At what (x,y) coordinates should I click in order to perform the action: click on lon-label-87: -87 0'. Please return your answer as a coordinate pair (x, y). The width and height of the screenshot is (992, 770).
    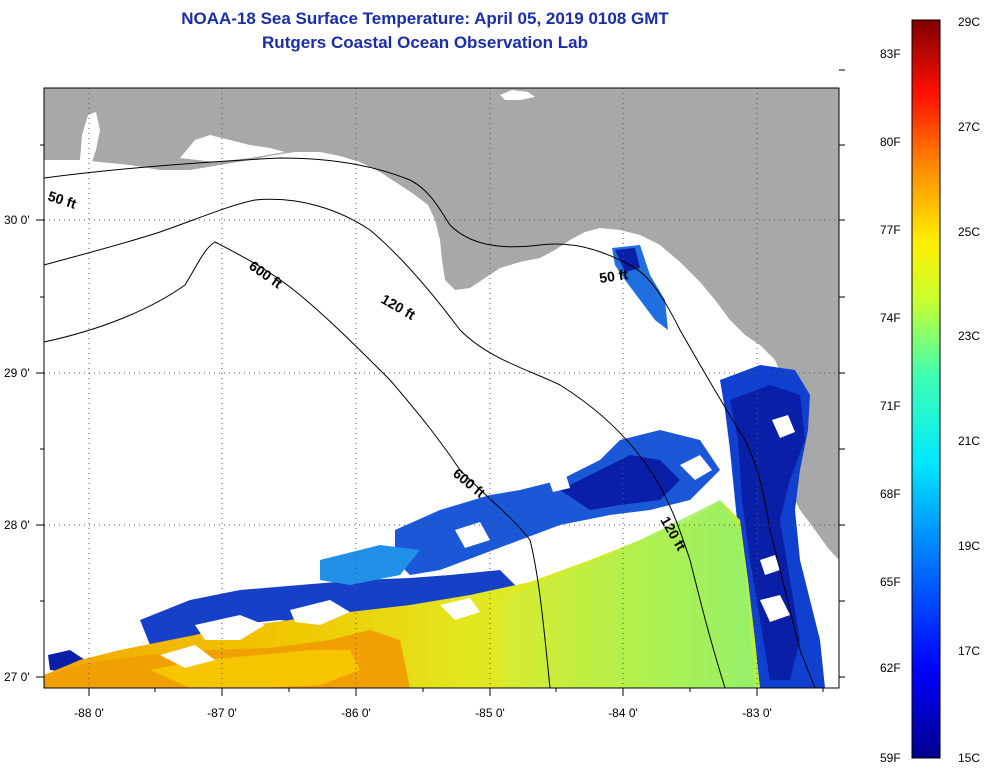
    Looking at the image, I should click on (222, 713).